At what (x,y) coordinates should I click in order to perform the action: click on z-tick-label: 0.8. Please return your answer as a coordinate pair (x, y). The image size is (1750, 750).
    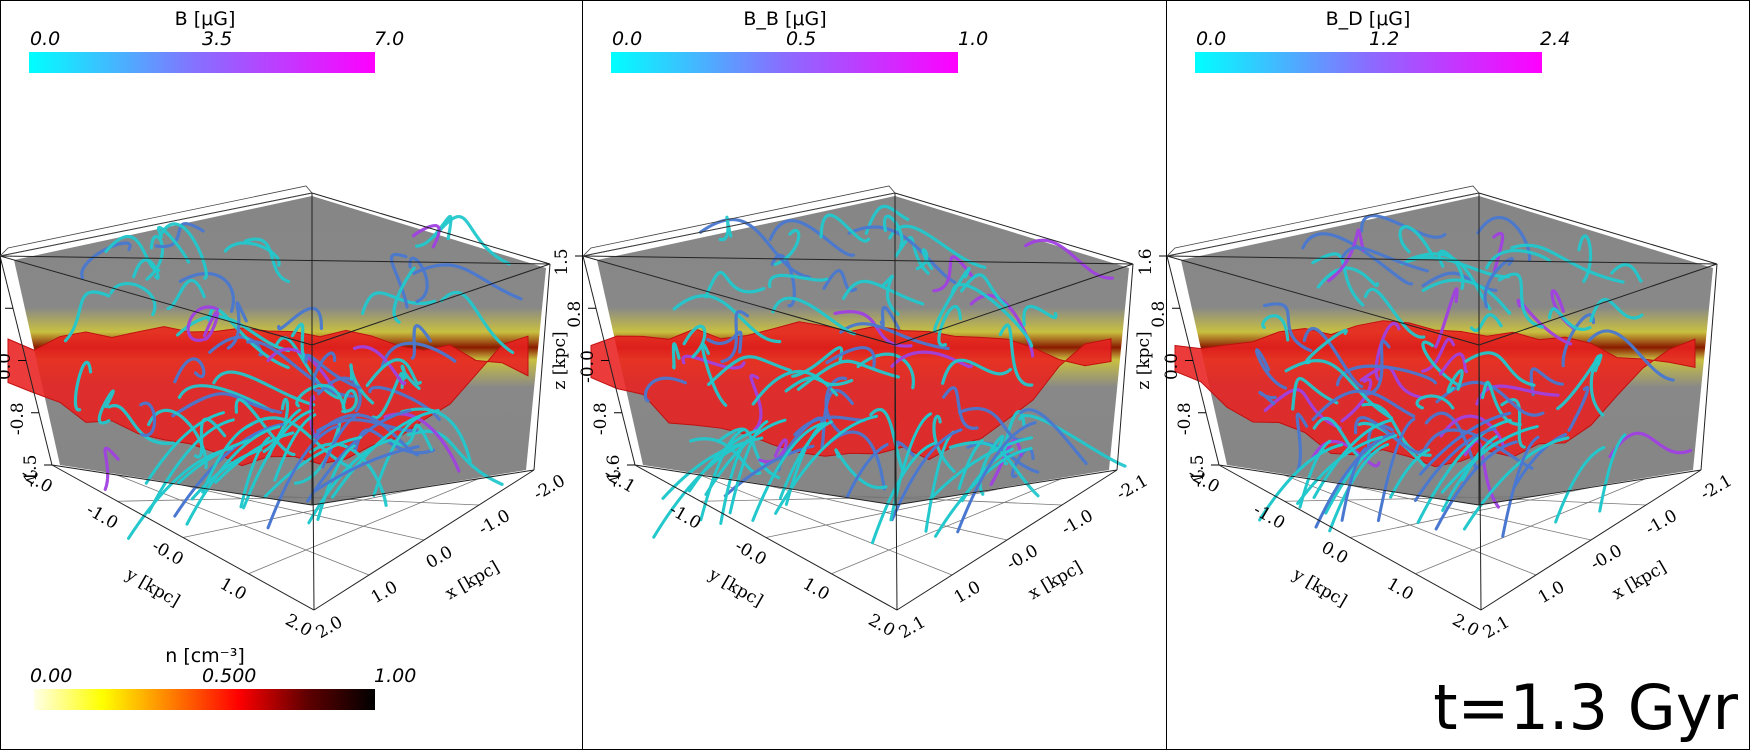
    Looking at the image, I should click on (1, 314).